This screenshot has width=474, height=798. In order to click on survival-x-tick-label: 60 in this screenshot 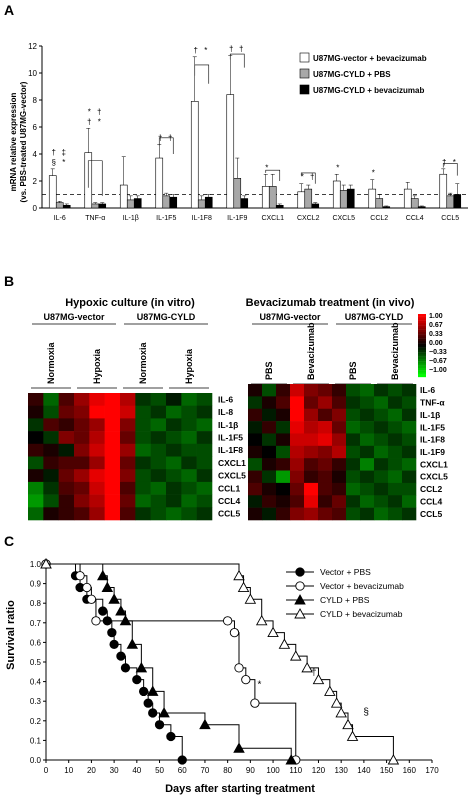, I will do `click(182, 770)`.